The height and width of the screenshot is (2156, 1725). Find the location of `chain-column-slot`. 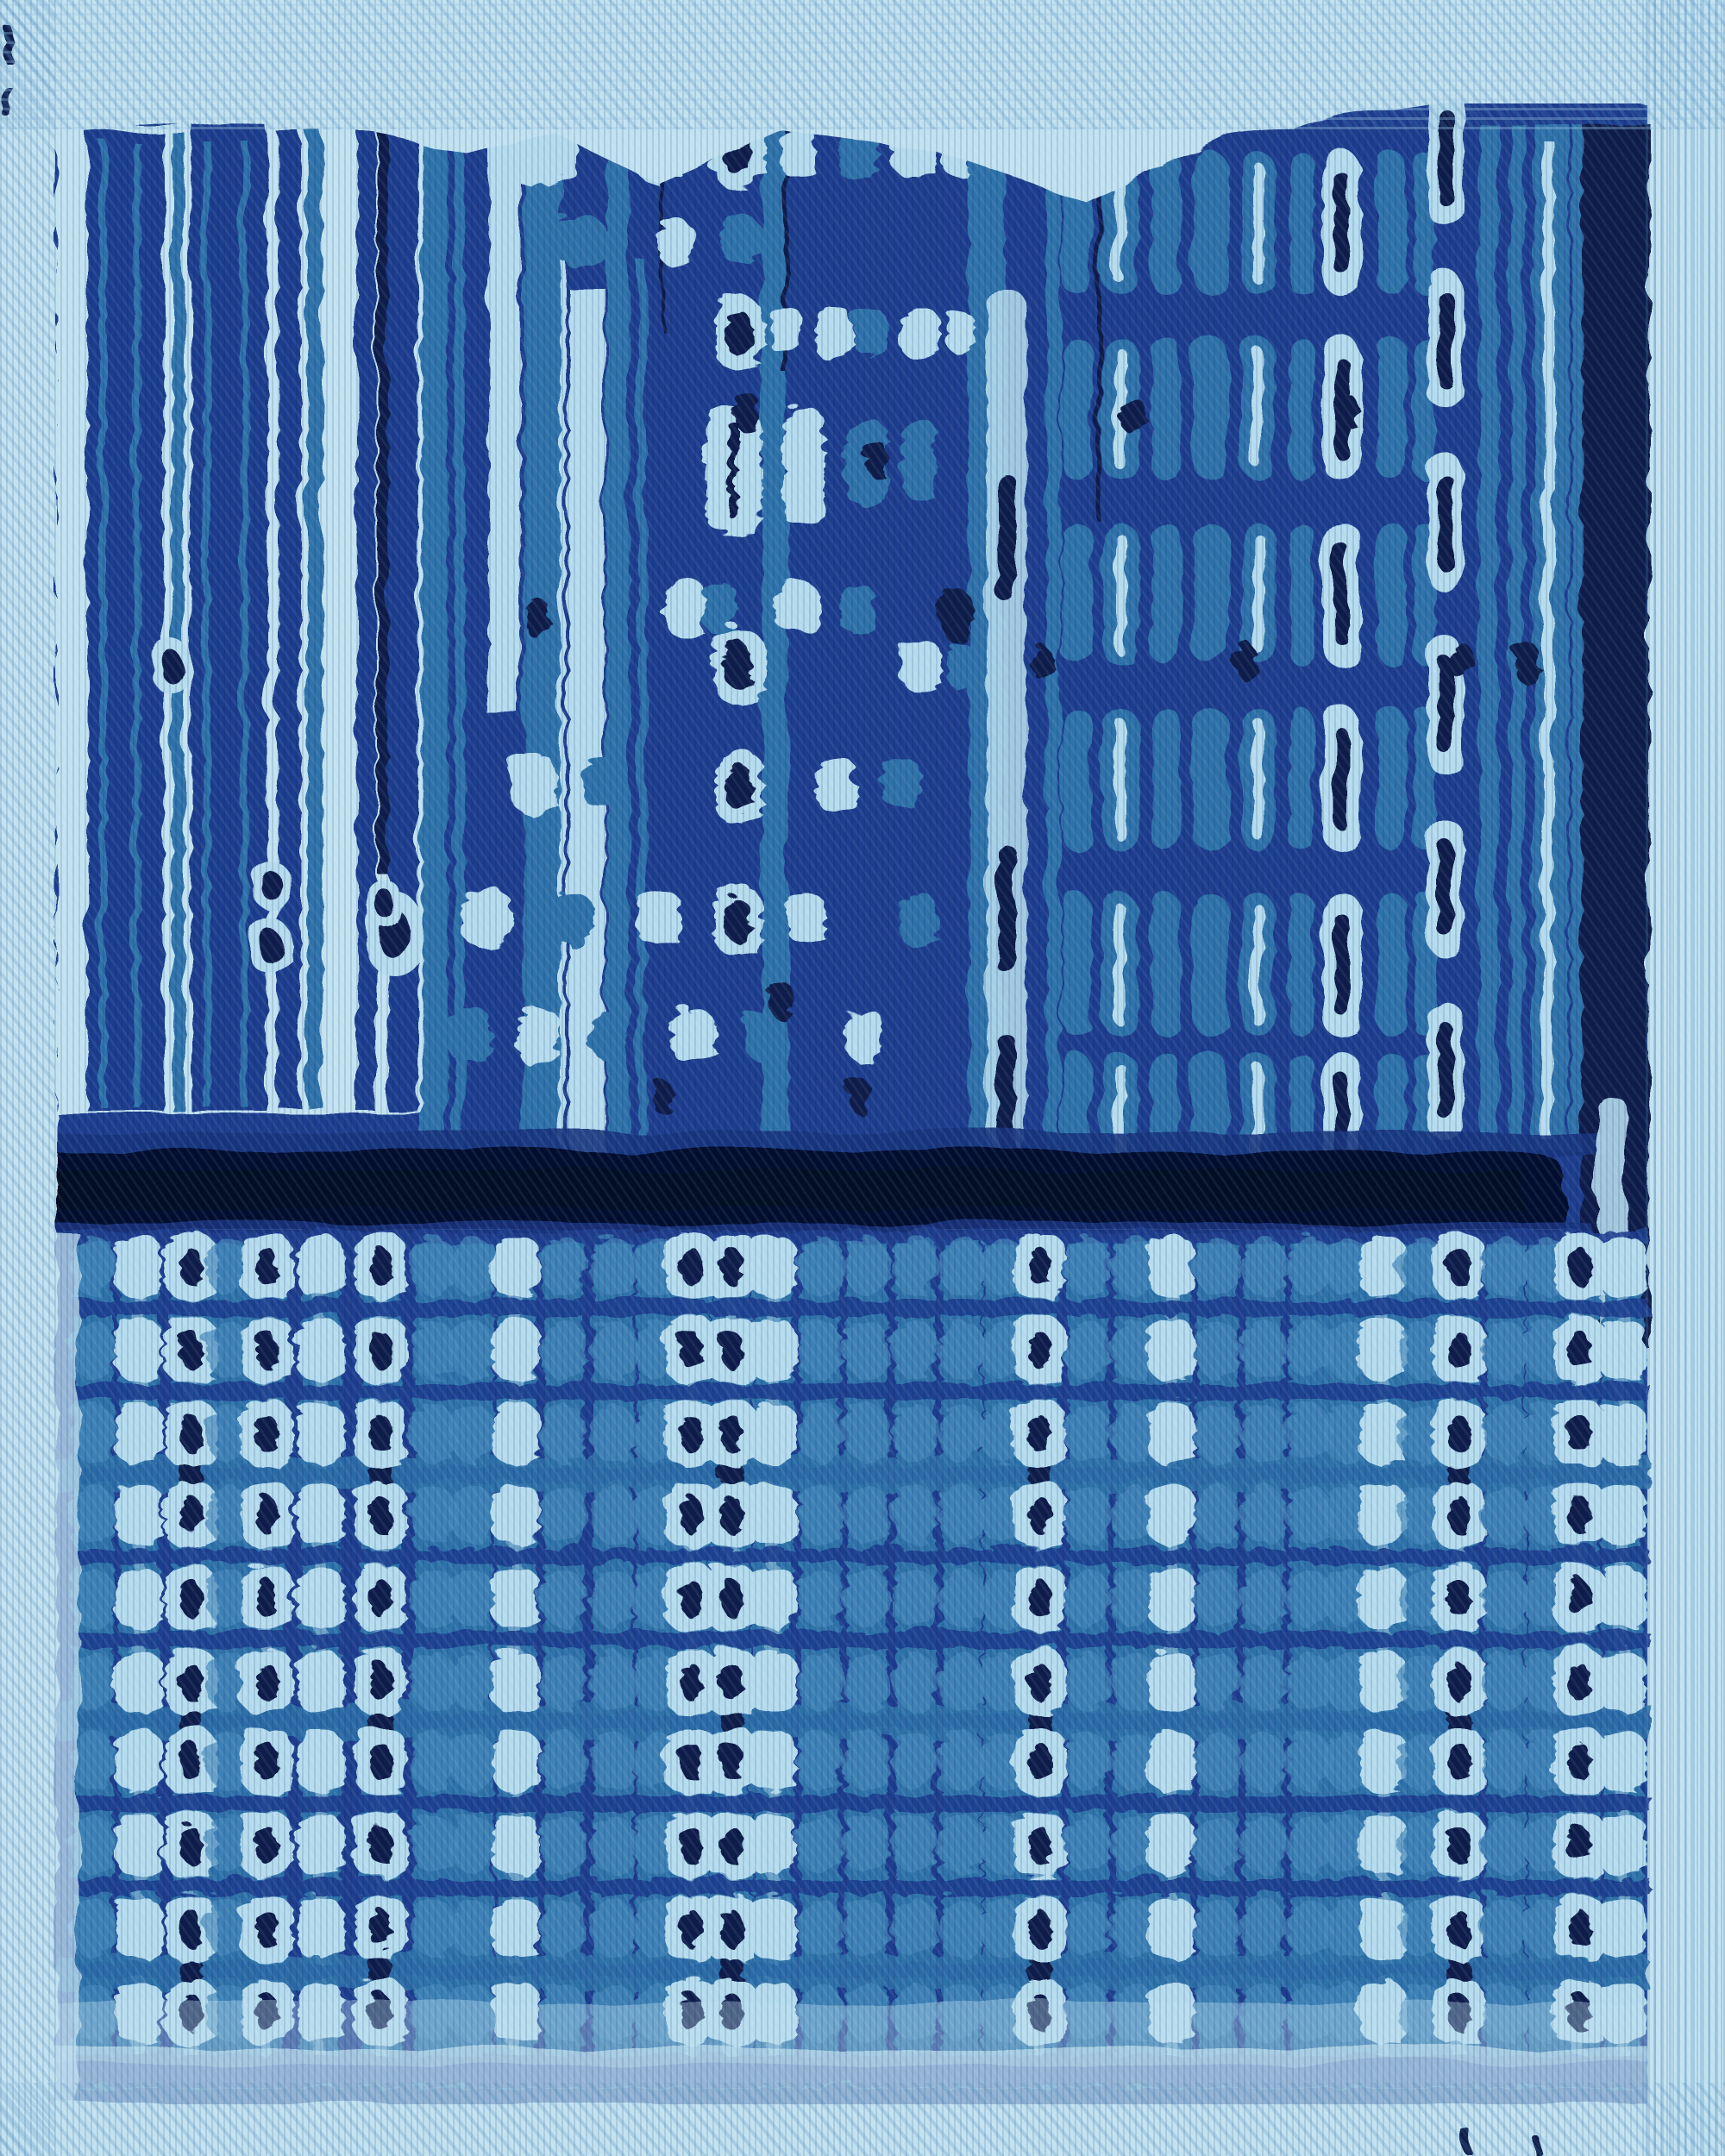

chain-column-slot is located at coordinates (1003, 1095).